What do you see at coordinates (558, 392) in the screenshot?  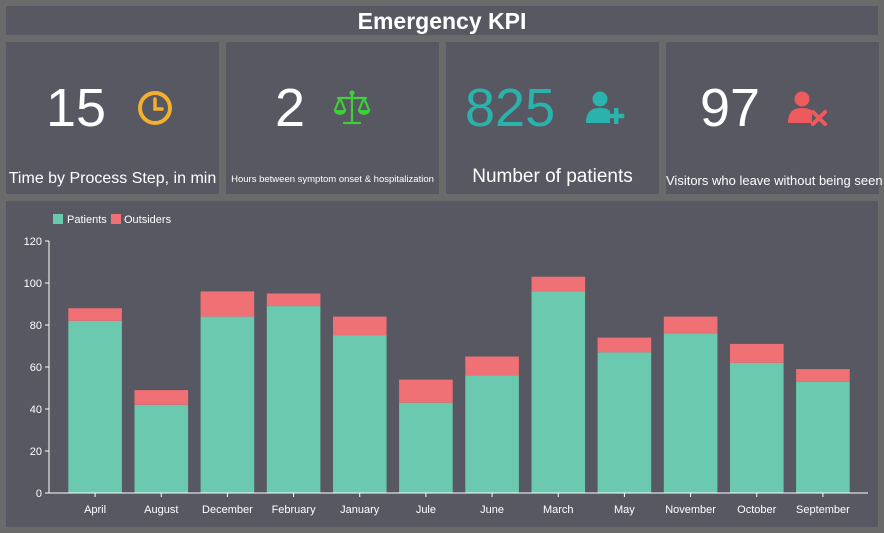 I see `bar-patients-march` at bounding box center [558, 392].